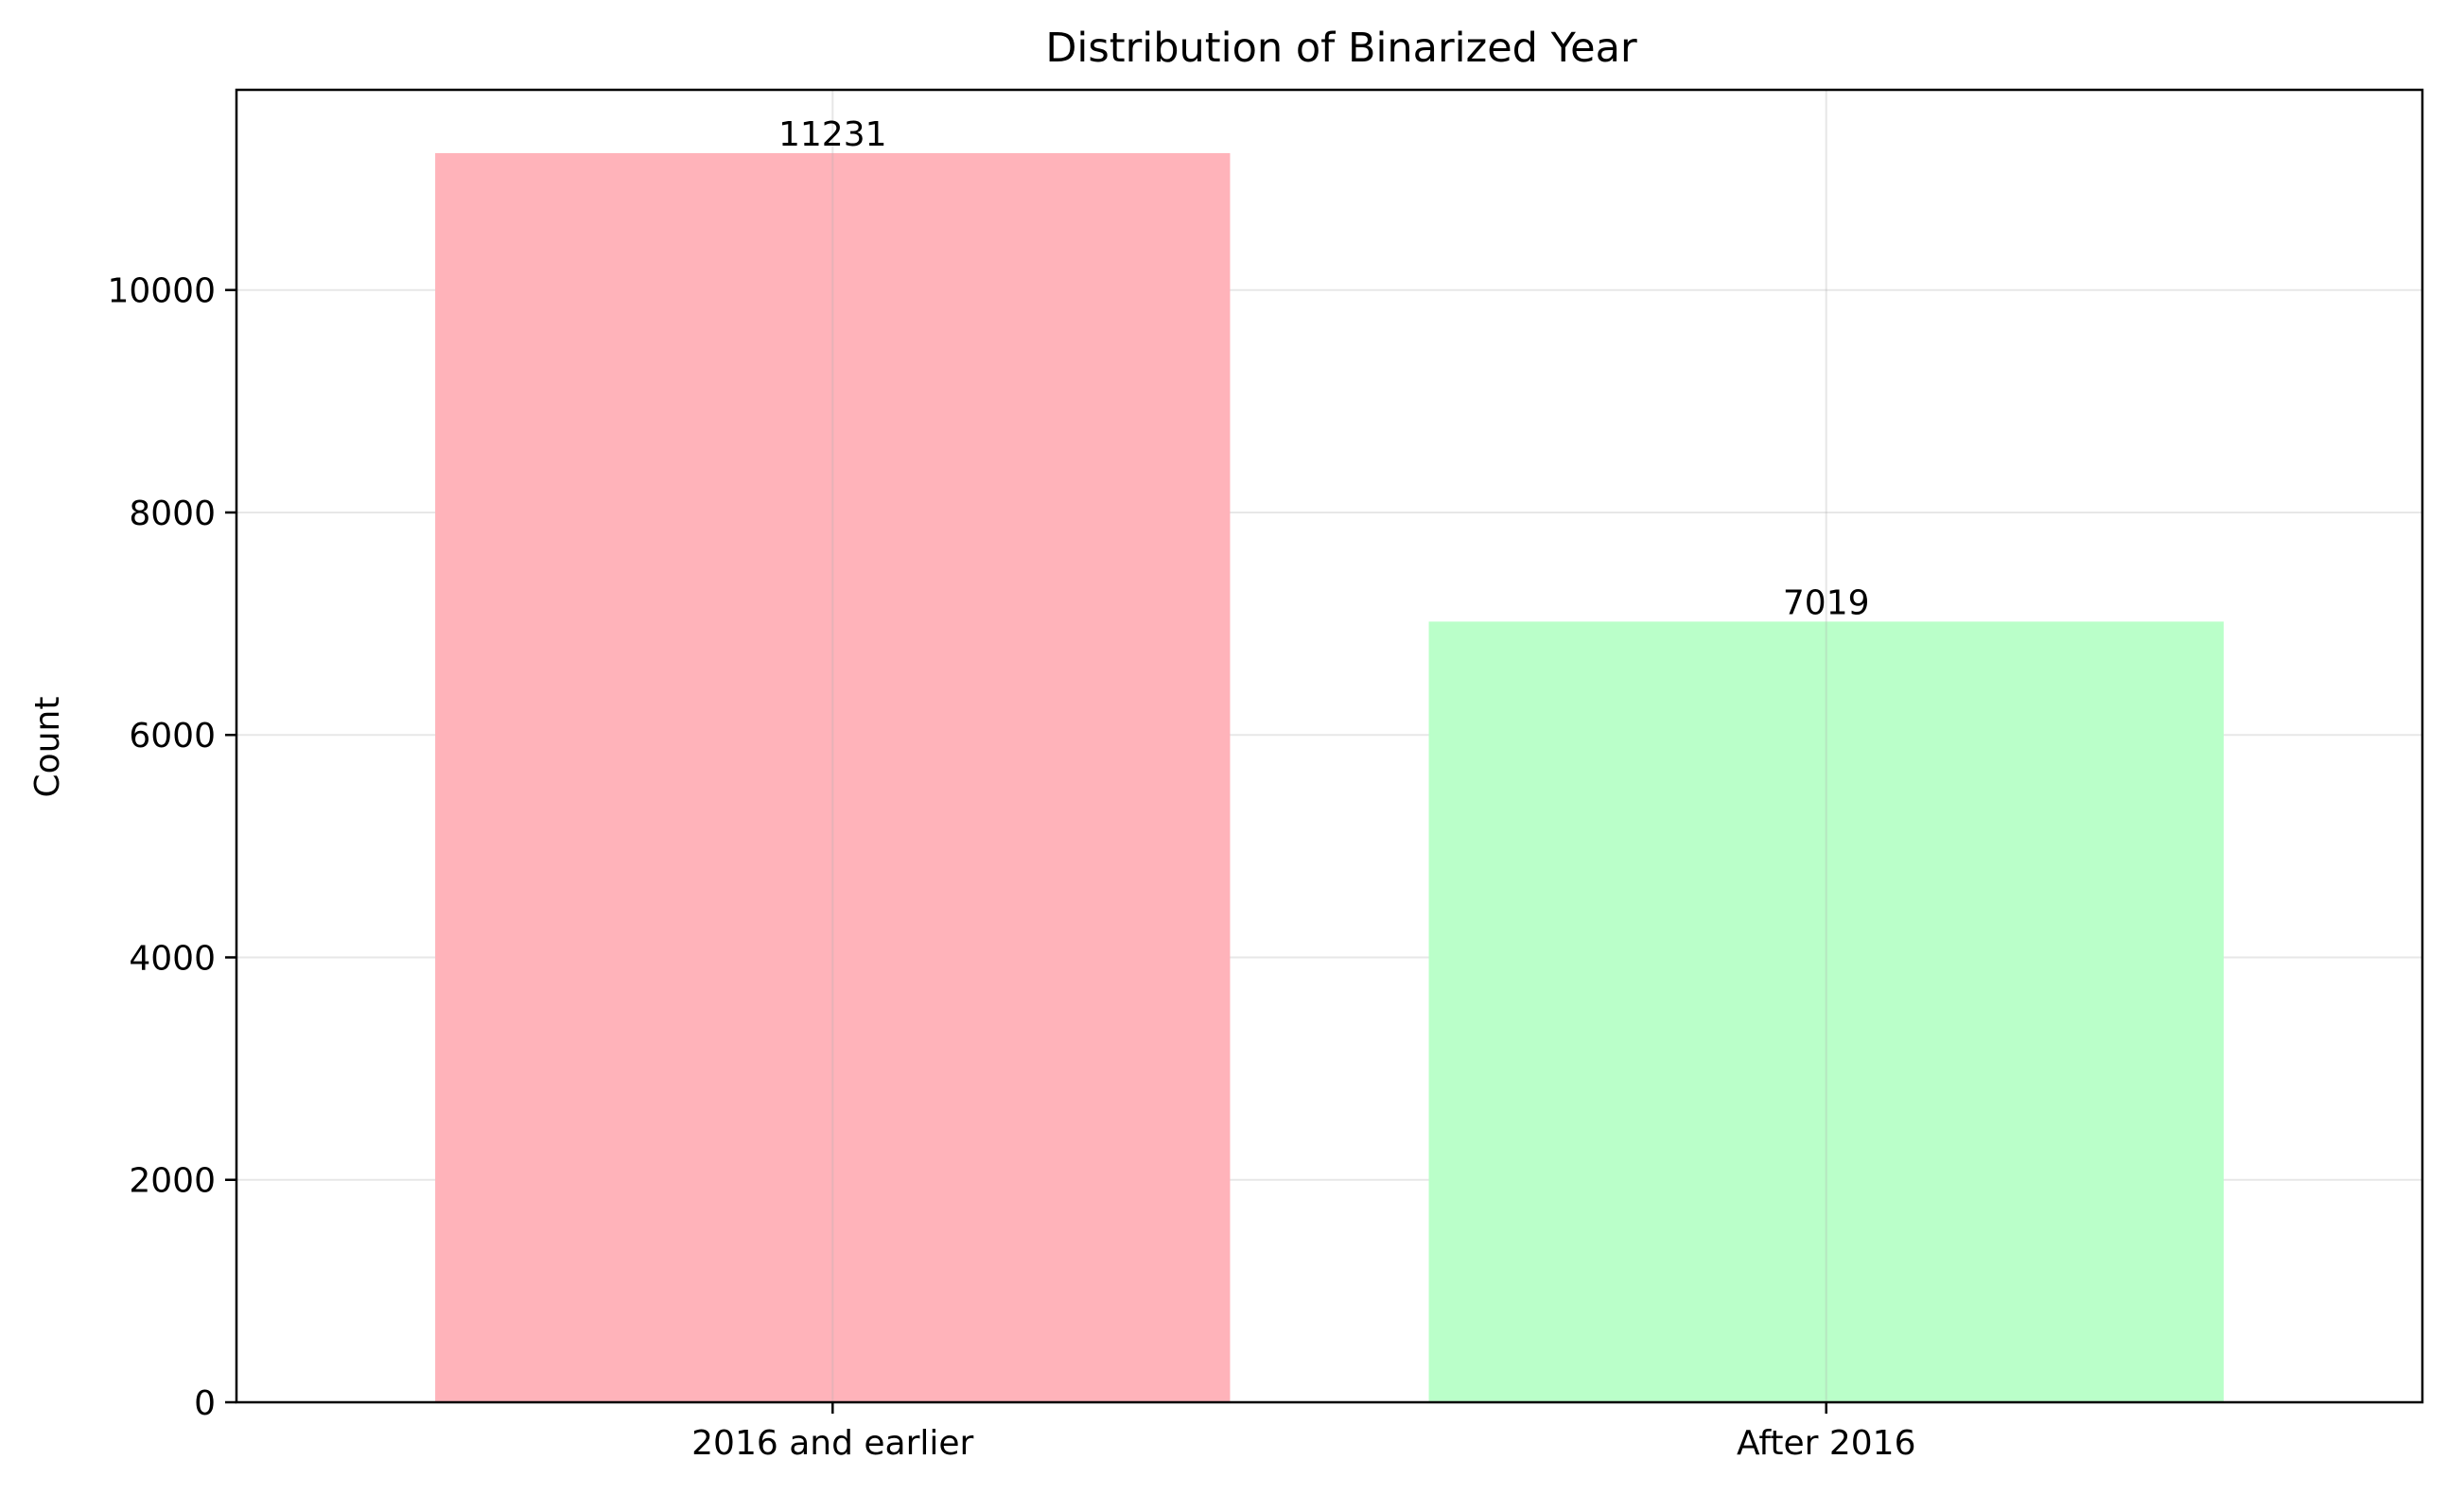 This screenshot has height=1494, width=2464. I want to click on x-tick-label: 2016 and earlier, so click(832, 1443).